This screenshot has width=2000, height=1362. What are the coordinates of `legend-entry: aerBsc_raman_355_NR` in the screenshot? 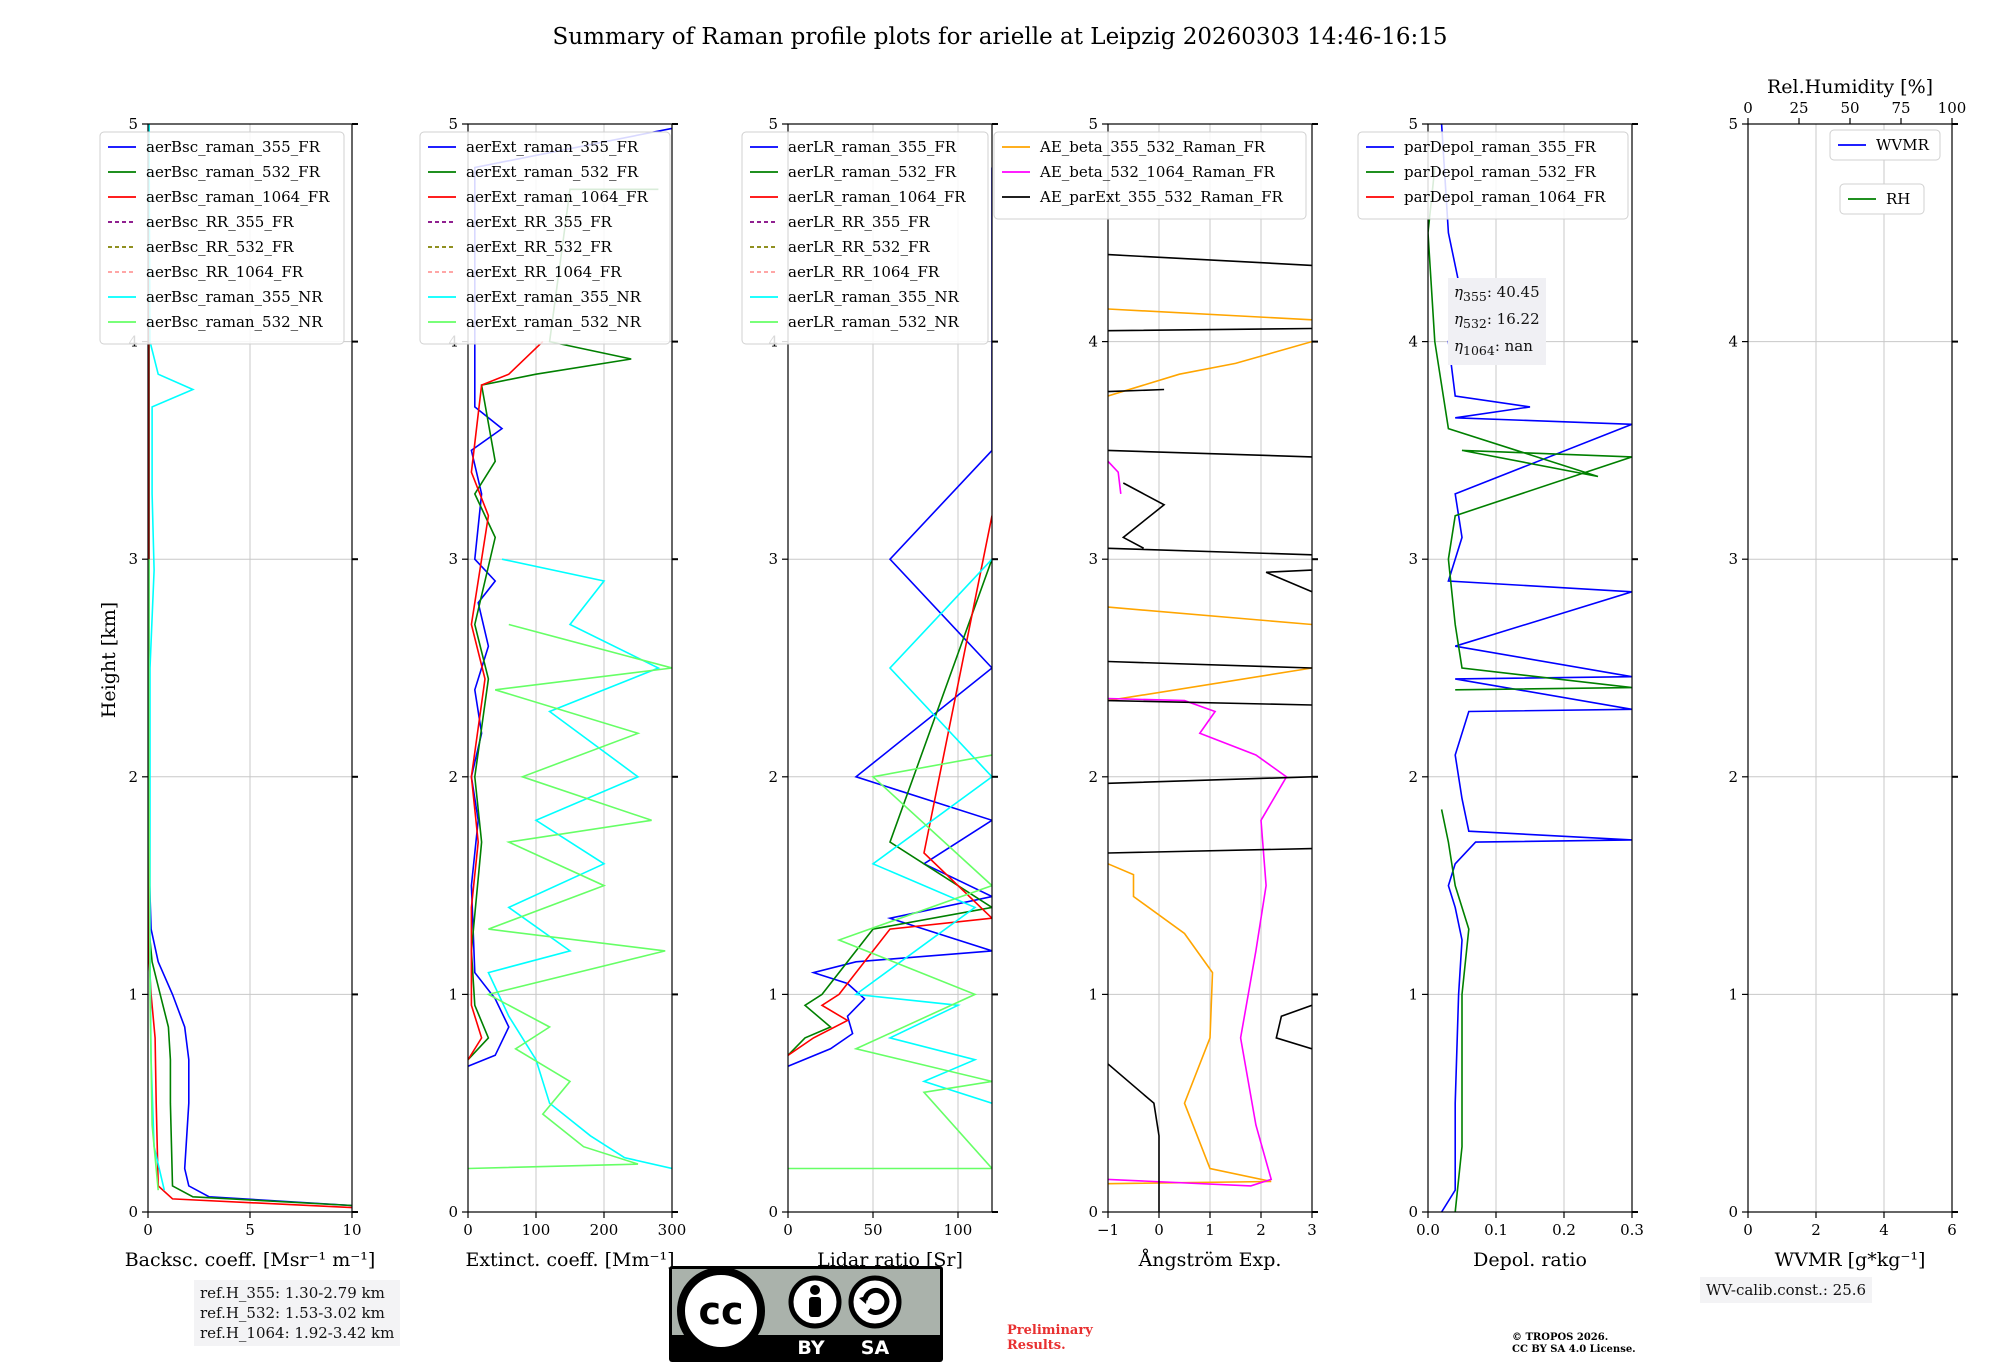 It's located at (234, 297).